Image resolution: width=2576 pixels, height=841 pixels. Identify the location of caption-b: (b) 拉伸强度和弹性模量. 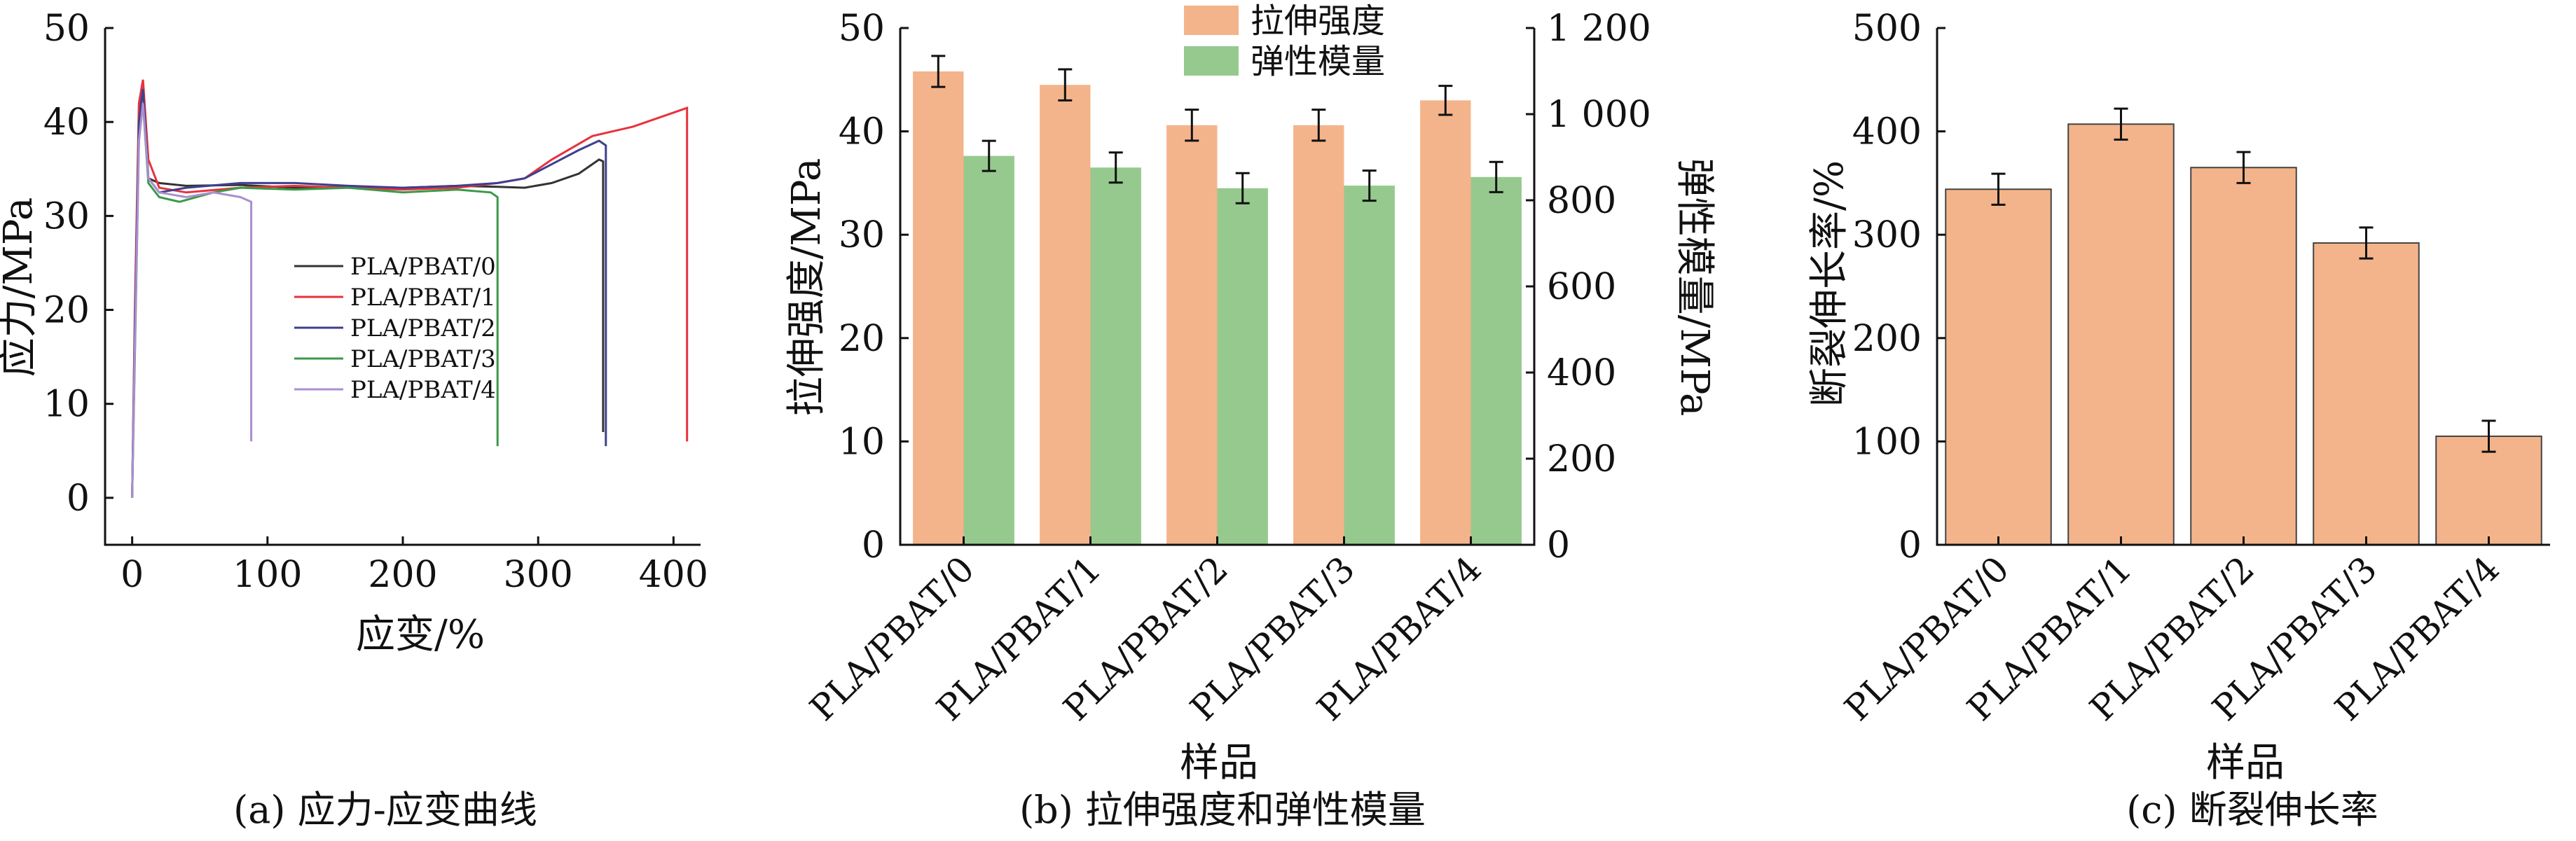
(1222, 810).